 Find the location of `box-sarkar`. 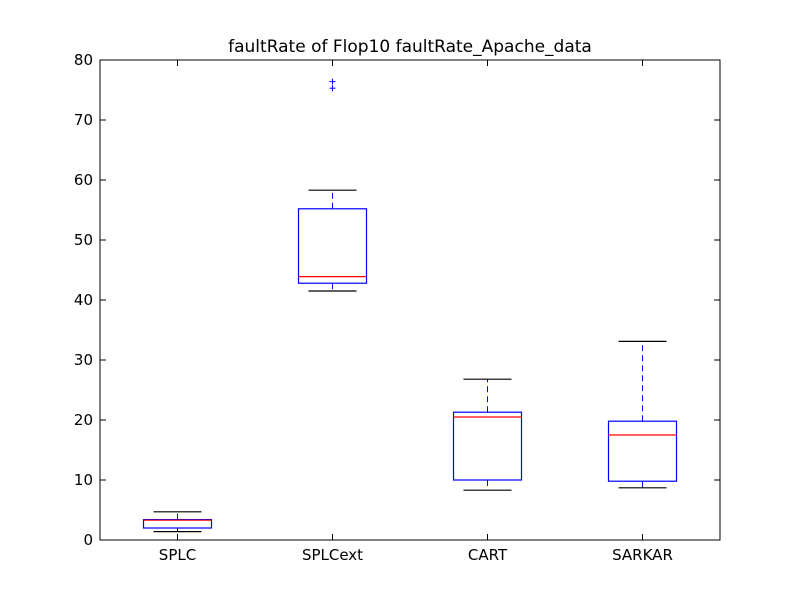

box-sarkar is located at coordinates (642, 414).